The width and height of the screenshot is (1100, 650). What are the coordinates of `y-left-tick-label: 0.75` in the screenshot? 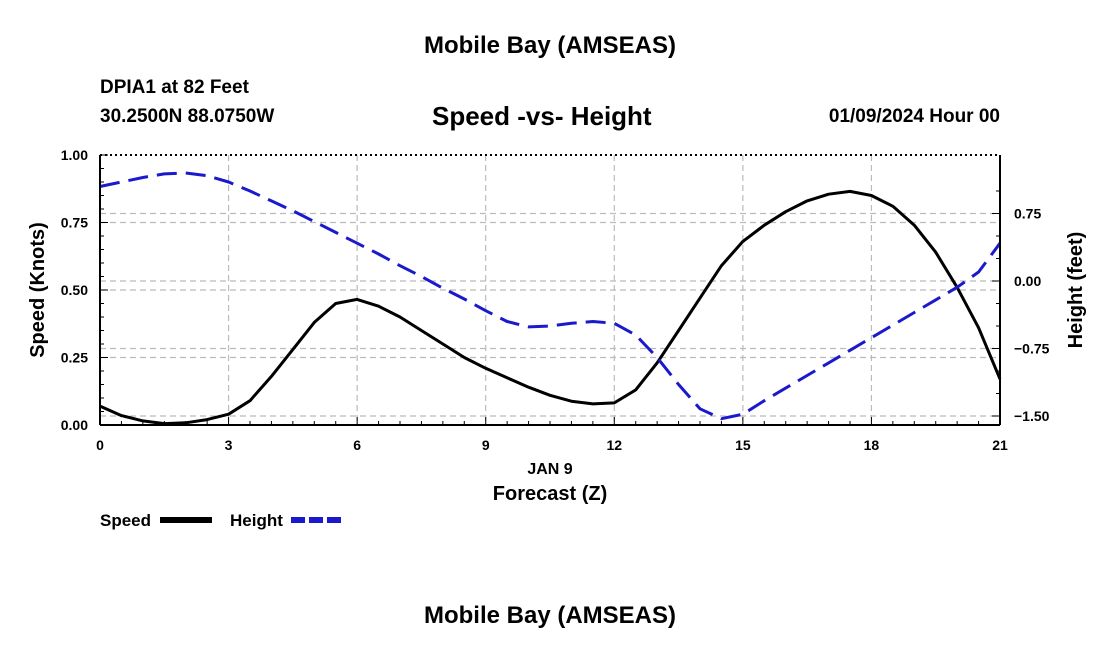 It's located at (74, 223).